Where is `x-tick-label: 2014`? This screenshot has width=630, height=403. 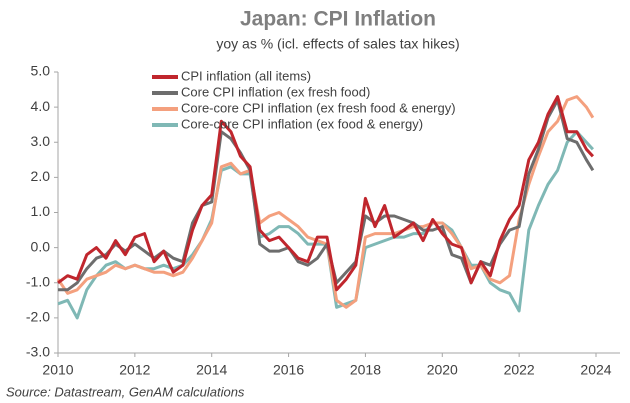
x-tick-label: 2014 is located at coordinates (211, 370).